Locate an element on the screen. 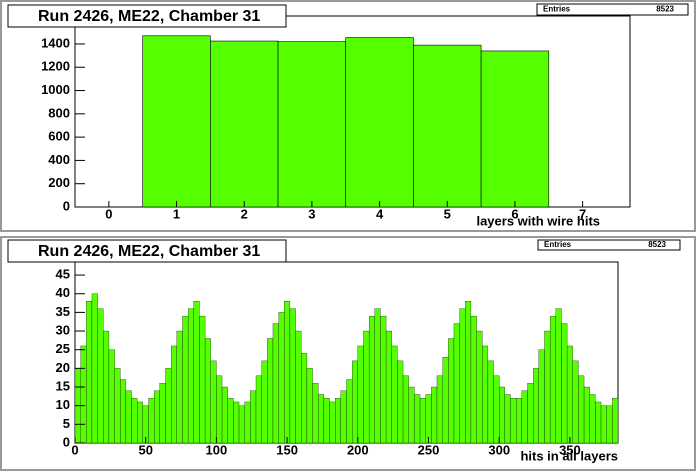 This screenshot has height=472, width=696. x-tick-label: 200 is located at coordinates (358, 449).